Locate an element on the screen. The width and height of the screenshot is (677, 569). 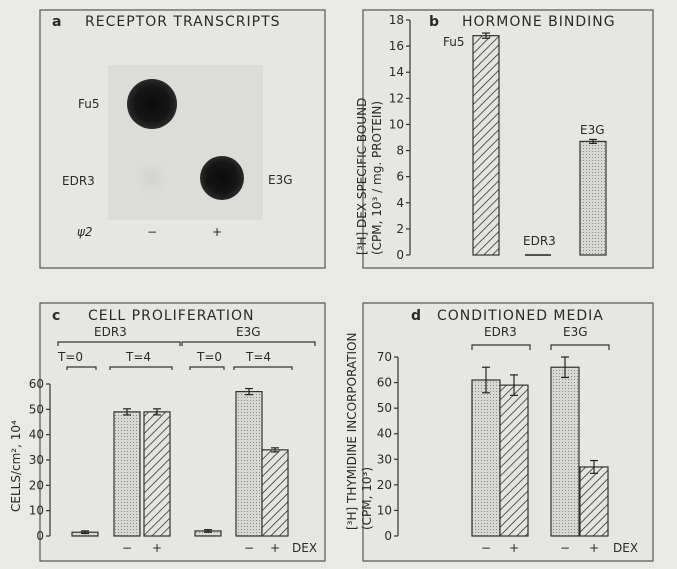
panel-b-ylabel-1: [³H] DEX SPECIFIC BOUND is located at coordinates (362, 176).